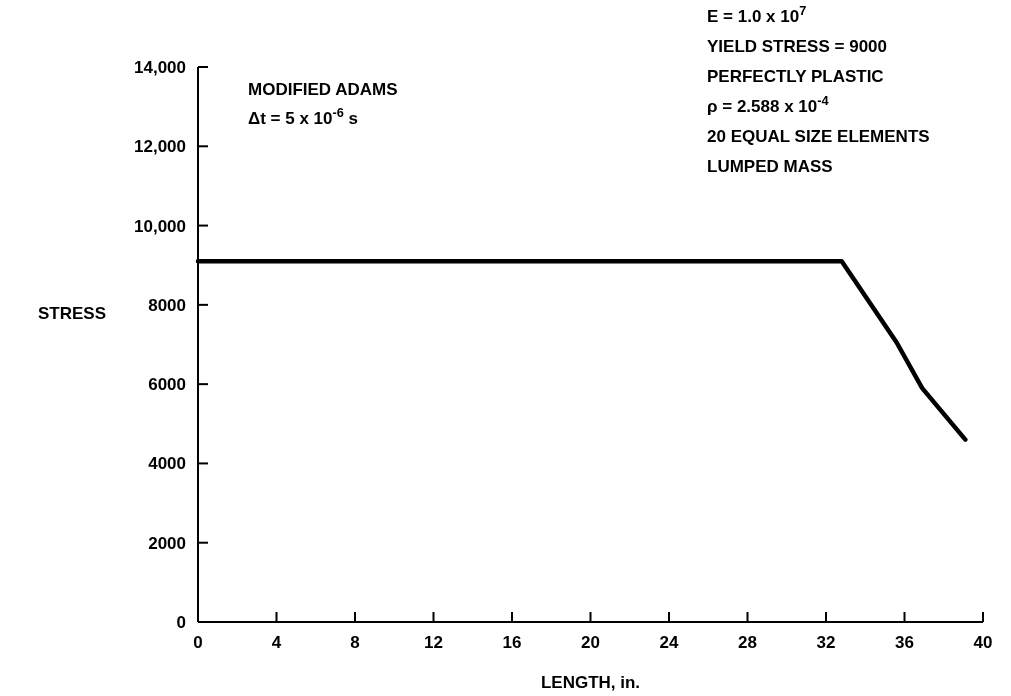 The width and height of the screenshot is (1011, 696). What do you see at coordinates (167, 385) in the screenshot?
I see `y-tick-label: 6000` at bounding box center [167, 385].